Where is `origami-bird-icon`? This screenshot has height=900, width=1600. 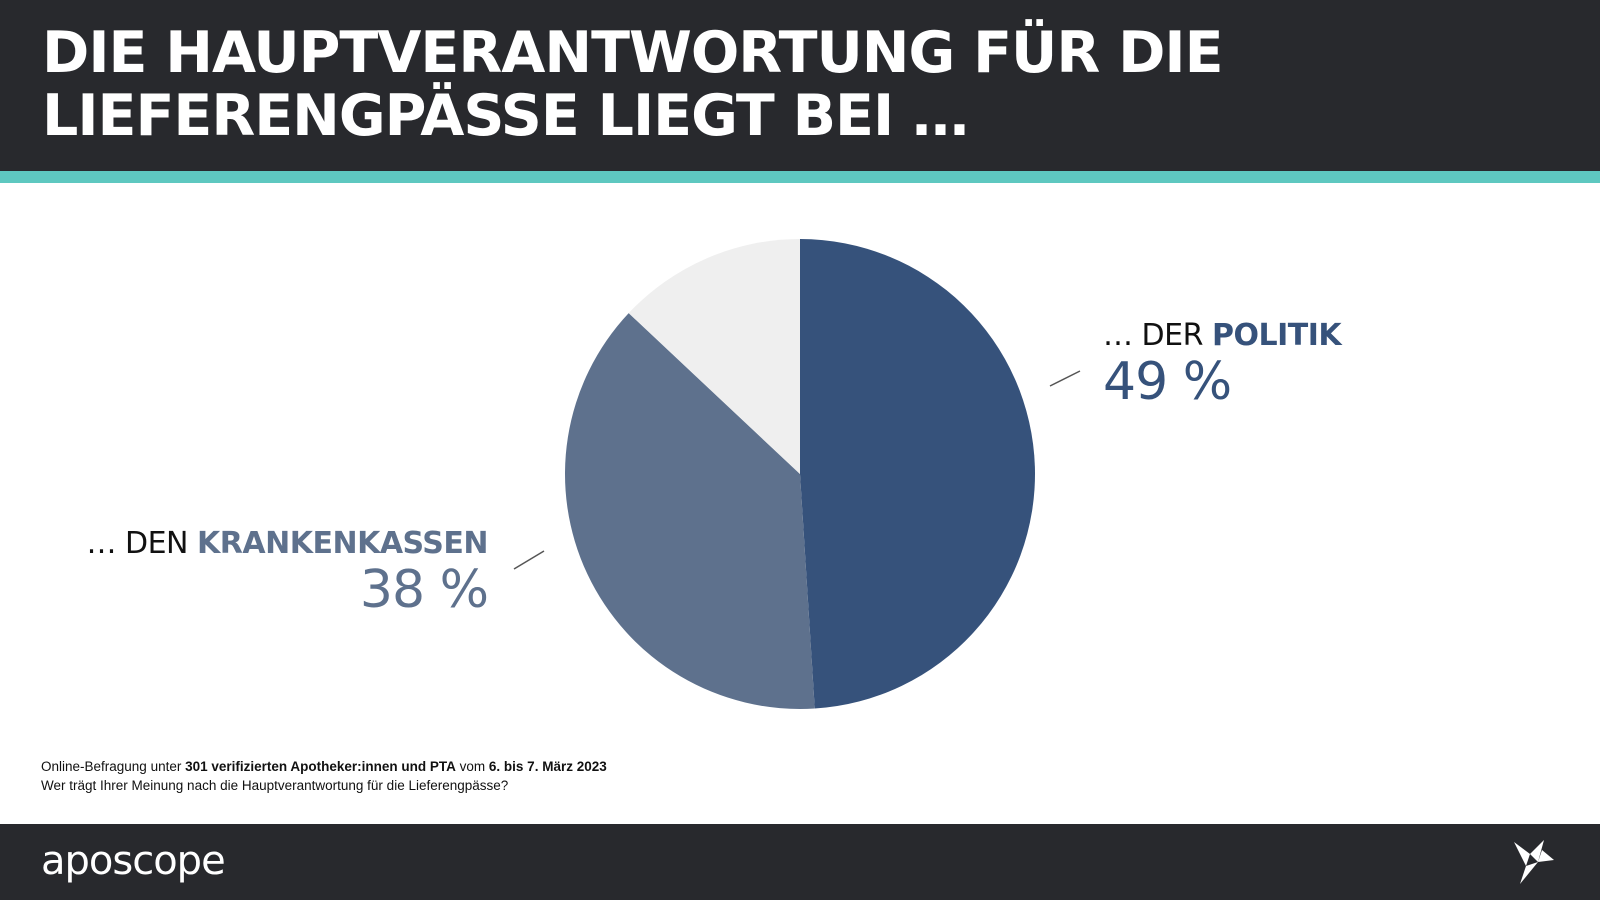
origami-bird-icon is located at coordinates (1534, 862).